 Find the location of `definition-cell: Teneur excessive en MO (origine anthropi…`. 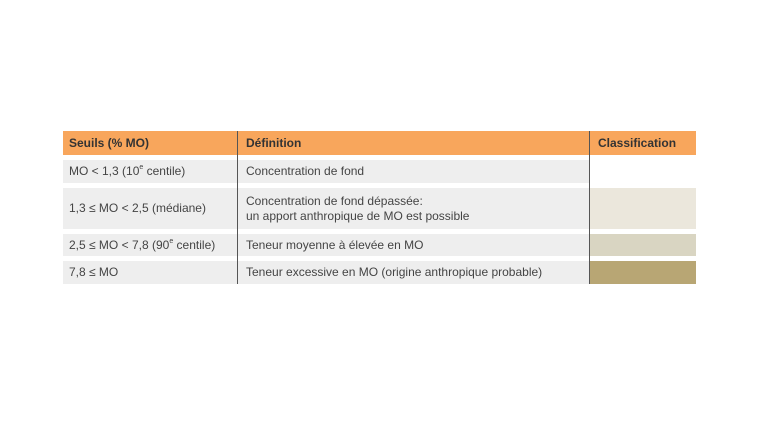

definition-cell: Teneur excessive en MO (origine anthropi… is located at coordinates (413, 272).